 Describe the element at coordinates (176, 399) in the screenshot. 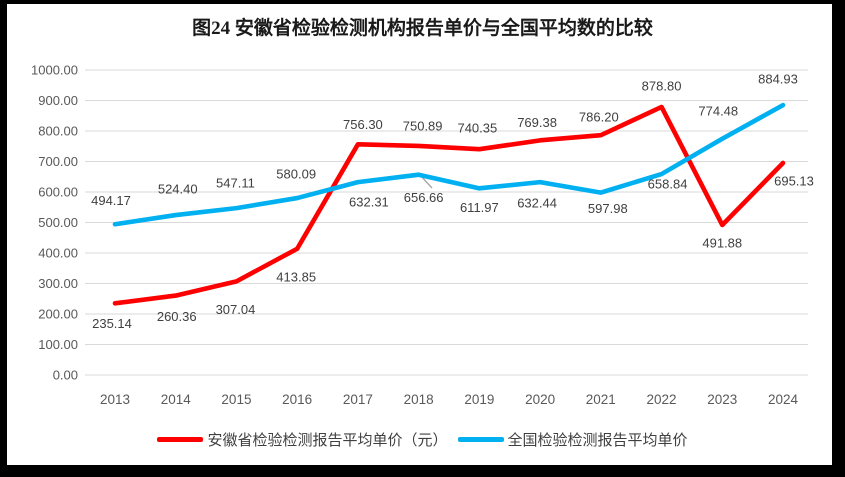

I see `x-axis-tick-label: 2014` at that location.